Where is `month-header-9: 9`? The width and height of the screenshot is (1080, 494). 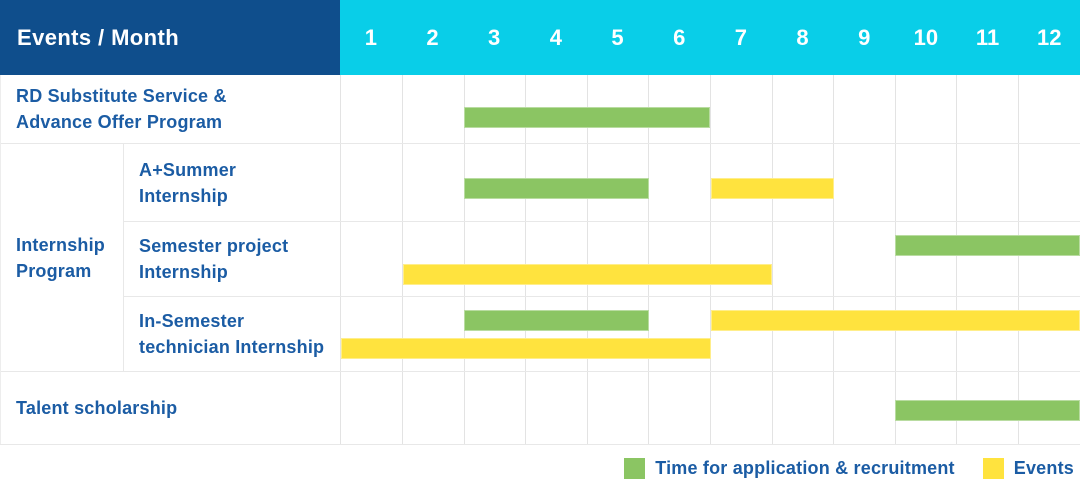 month-header-9: 9 is located at coordinates (864, 37).